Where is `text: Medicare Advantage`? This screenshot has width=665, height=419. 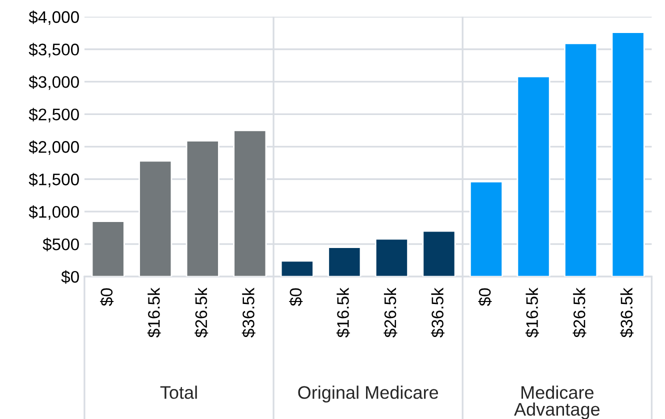
text: Medicare Advantage is located at coordinates (557, 402).